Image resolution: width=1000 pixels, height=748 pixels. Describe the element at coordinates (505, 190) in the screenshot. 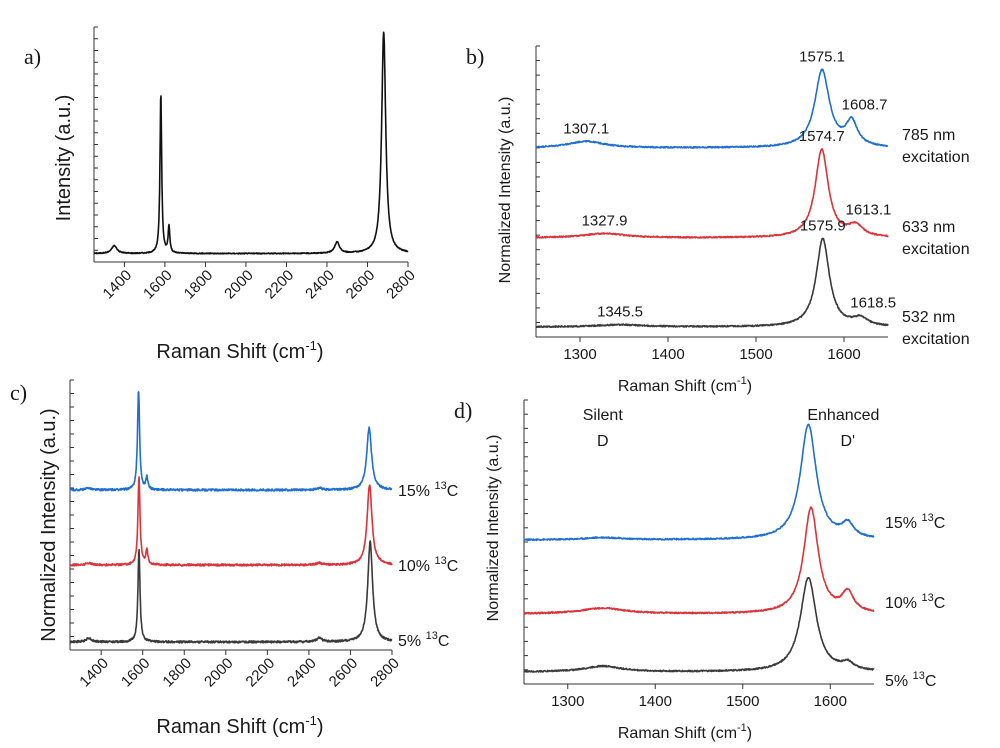

I see `y-axis-title-b: Normalized Intensity (a.u.)` at that location.